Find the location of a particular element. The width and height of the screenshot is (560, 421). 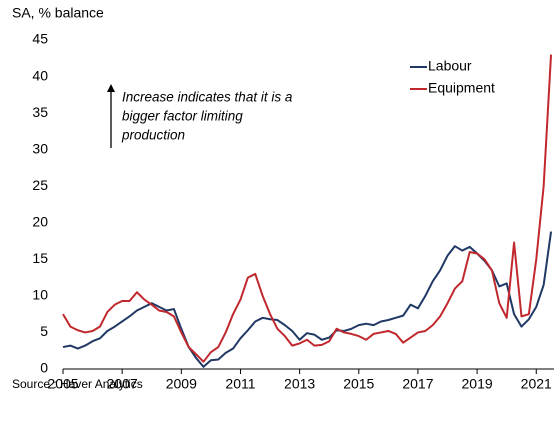

y-tick-label: 5 is located at coordinates (44, 331).